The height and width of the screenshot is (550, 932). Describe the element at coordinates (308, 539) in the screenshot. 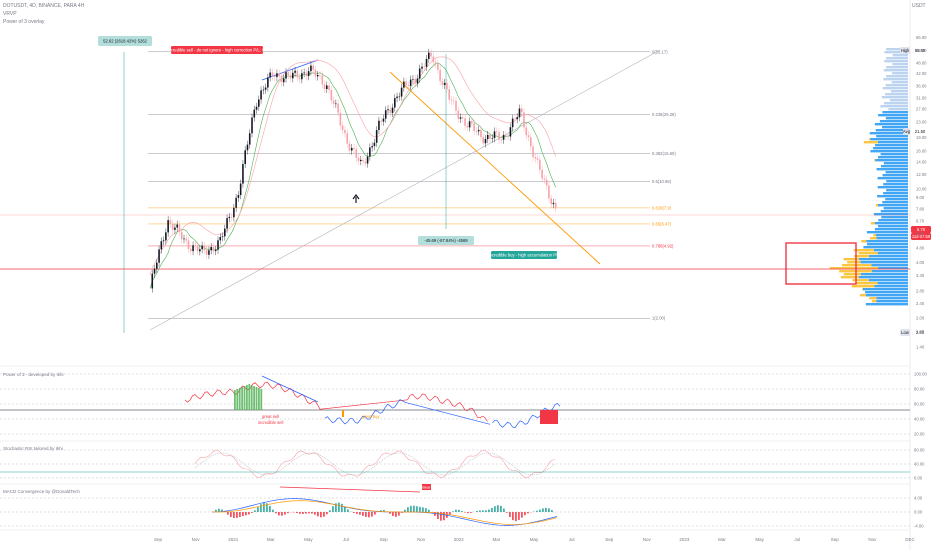

I see `x-tick-label: May` at that location.